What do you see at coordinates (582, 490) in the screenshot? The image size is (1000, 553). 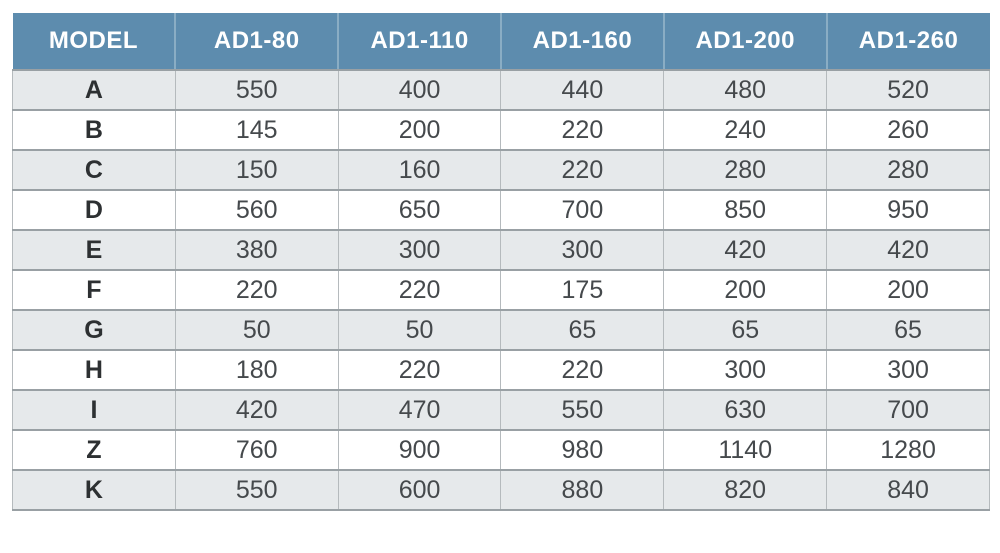 I see `value-cell: 880` at bounding box center [582, 490].